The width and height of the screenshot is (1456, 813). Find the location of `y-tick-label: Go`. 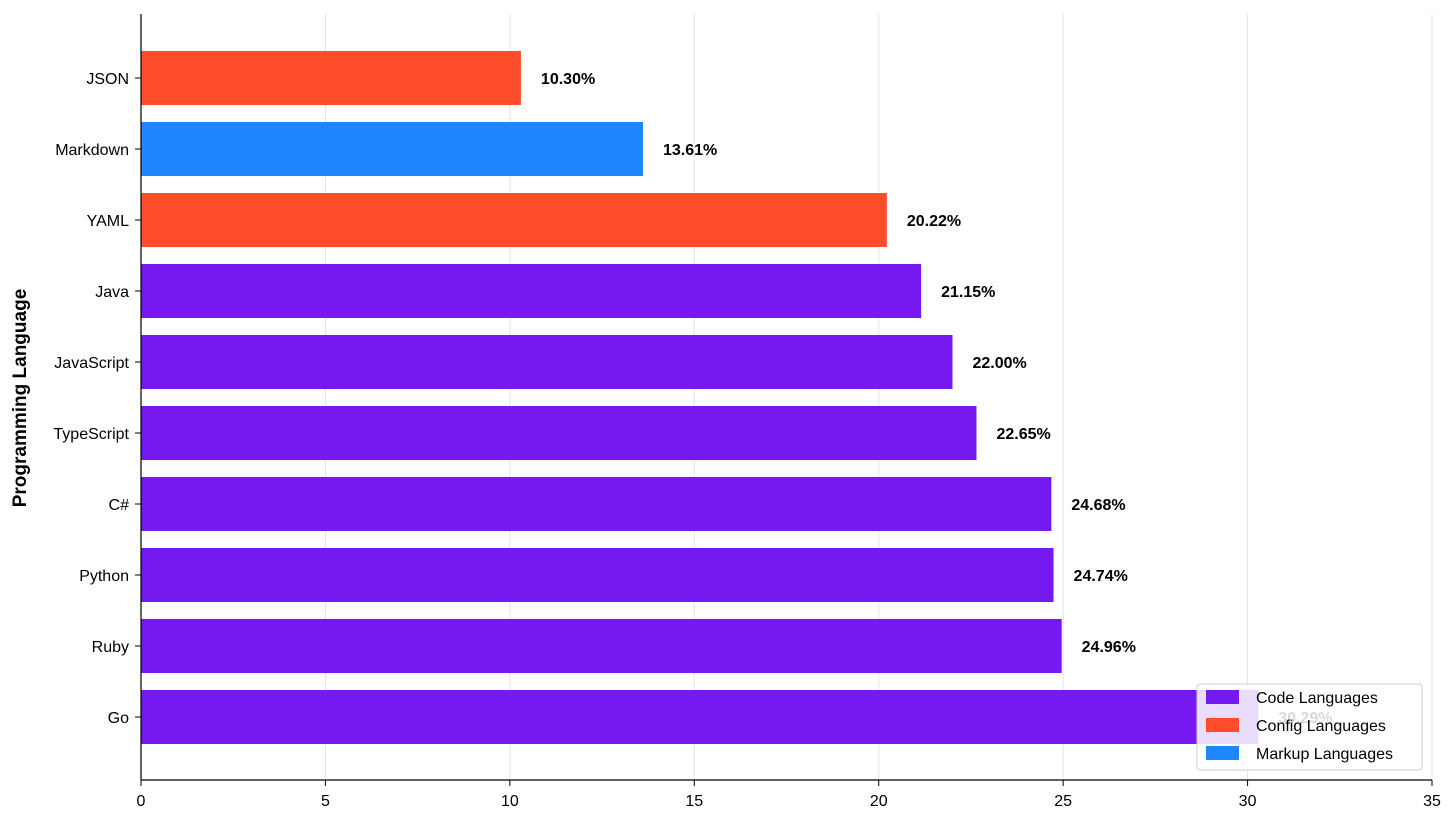

y-tick-label: Go is located at coordinates (118, 718).